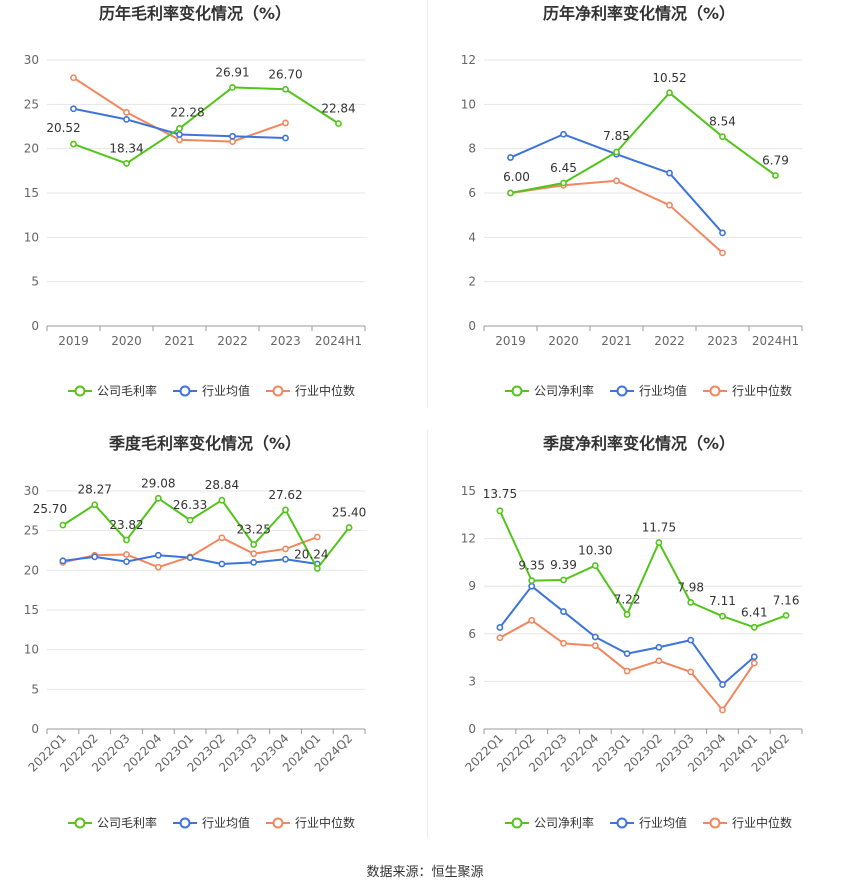 The width and height of the screenshot is (850, 891). I want to click on y-tick-label: 3, so click(472, 681).